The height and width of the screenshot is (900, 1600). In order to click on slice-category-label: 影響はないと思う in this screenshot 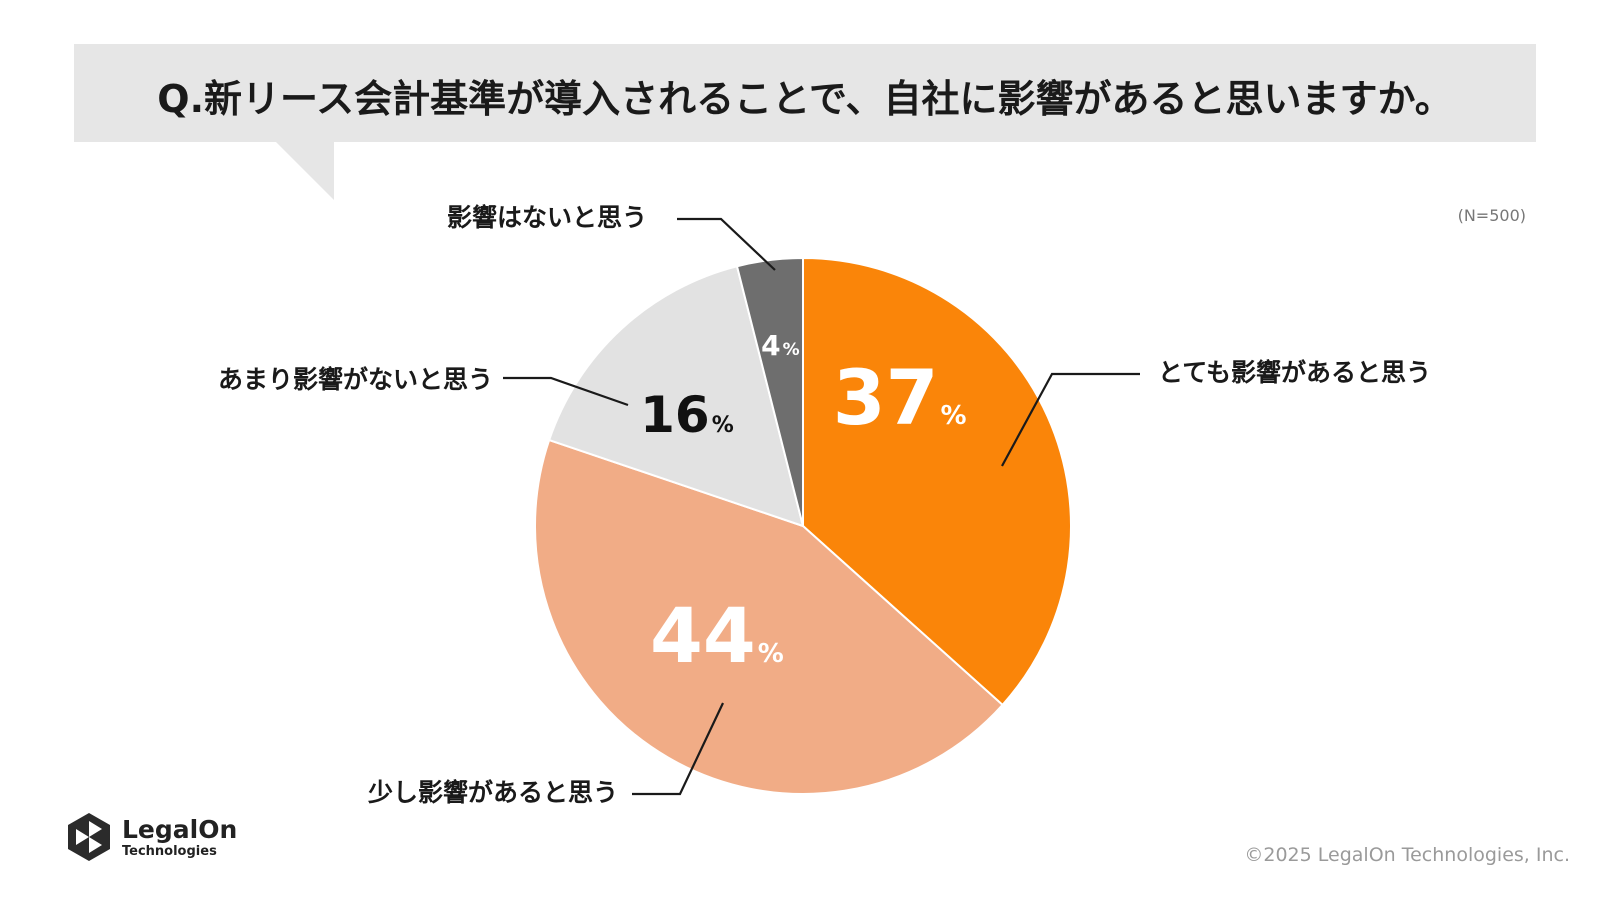, I will do `click(547, 217)`.